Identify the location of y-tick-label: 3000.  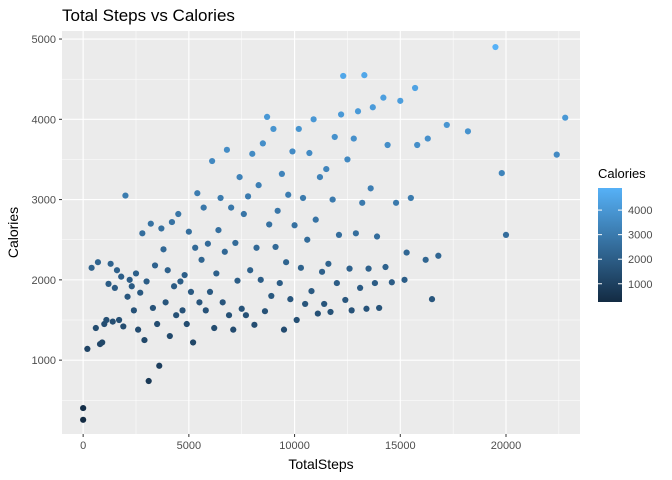
(44, 201).